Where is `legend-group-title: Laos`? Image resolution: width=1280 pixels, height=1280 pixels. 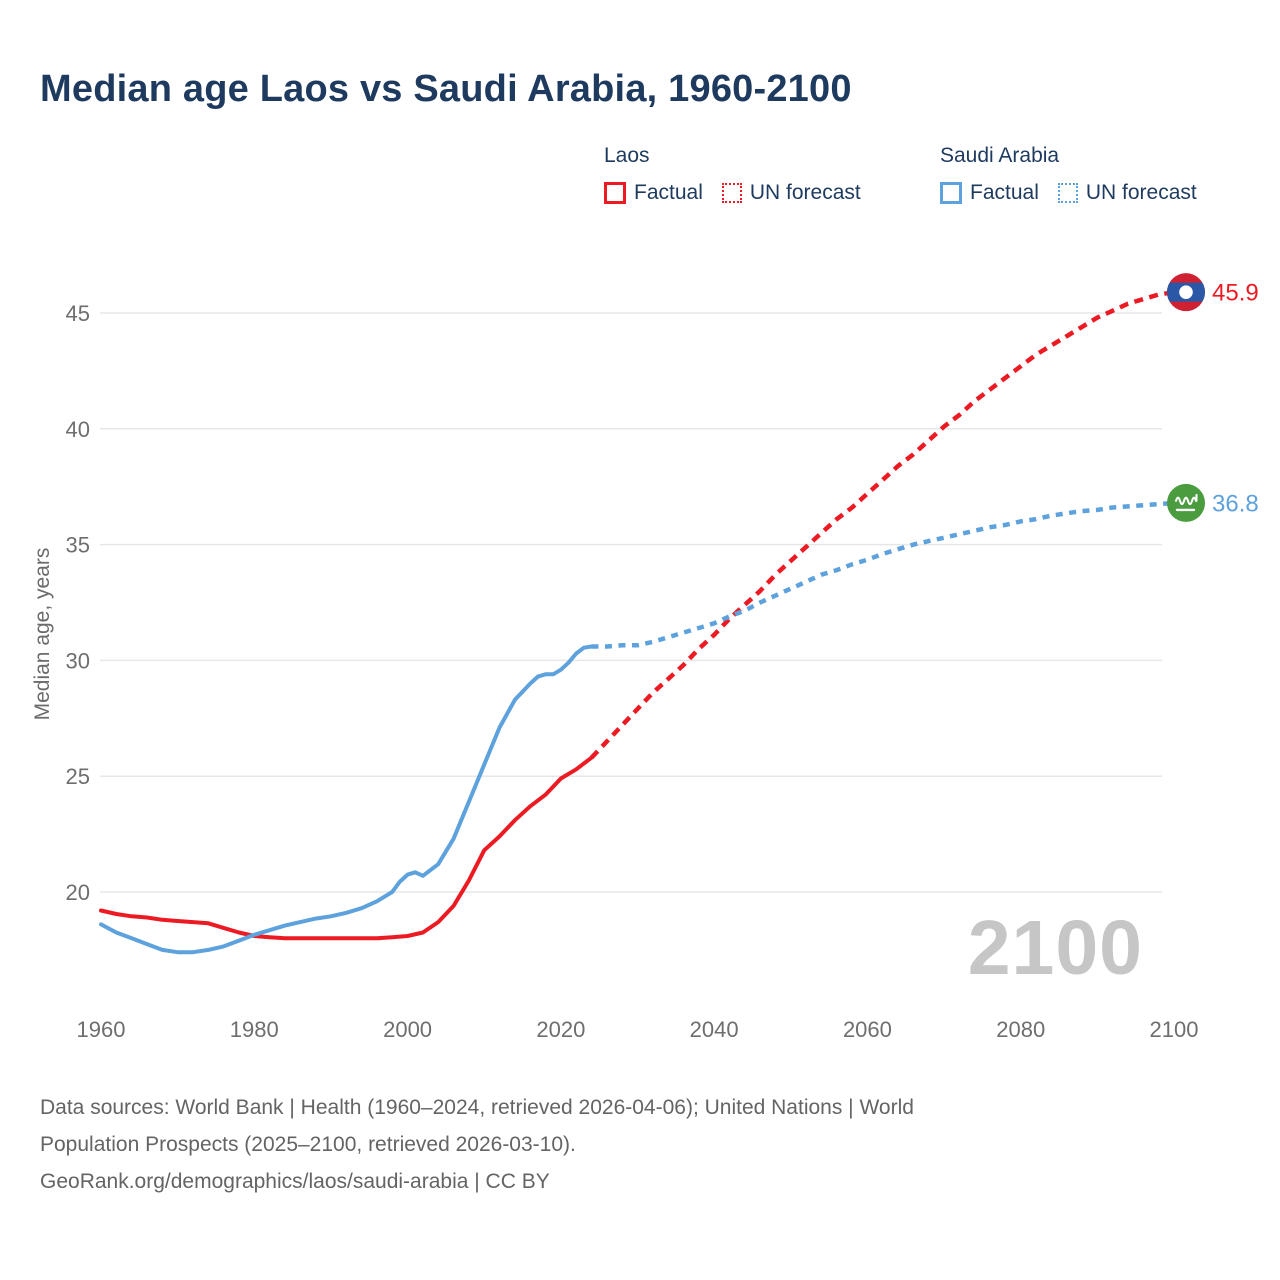 legend-group-title: Laos is located at coordinates (627, 155).